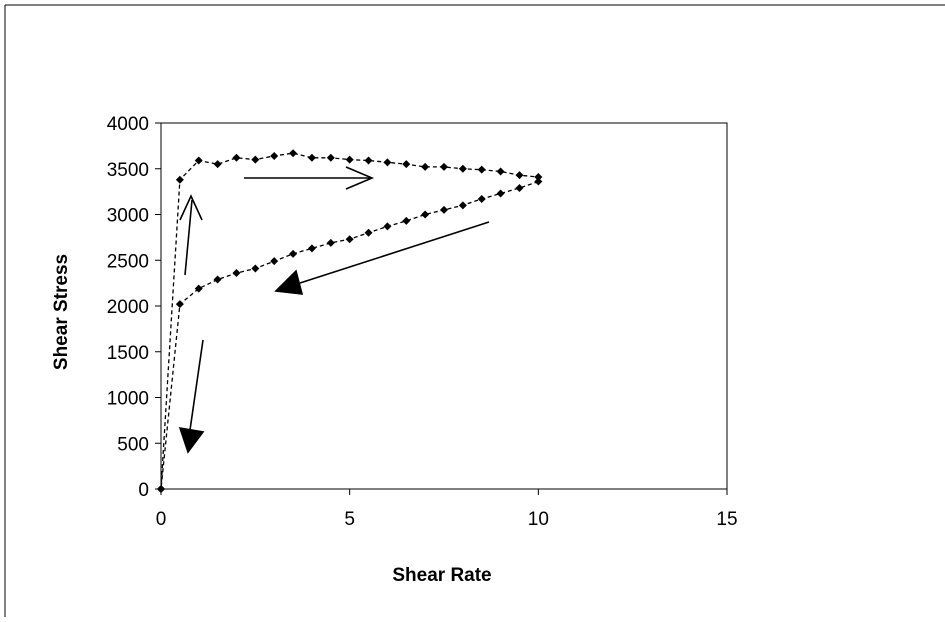 This screenshot has height=622, width=945. I want to click on y-tick-label: 0, so click(143, 490).